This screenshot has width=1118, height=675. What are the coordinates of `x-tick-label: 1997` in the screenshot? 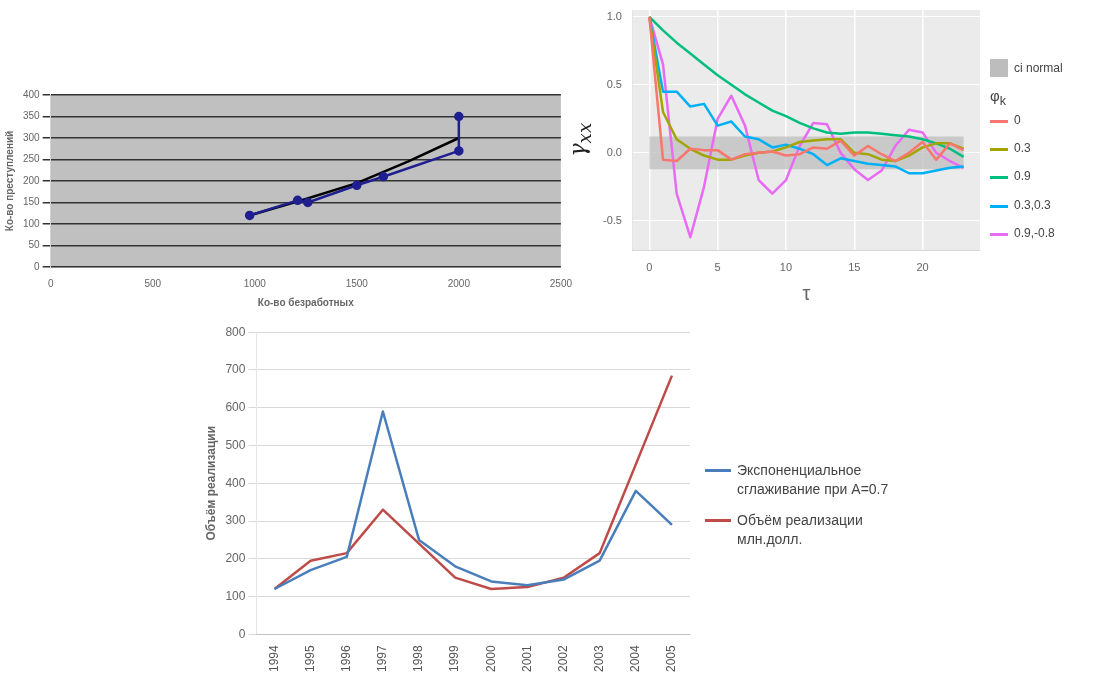 It's located at (382, 658).